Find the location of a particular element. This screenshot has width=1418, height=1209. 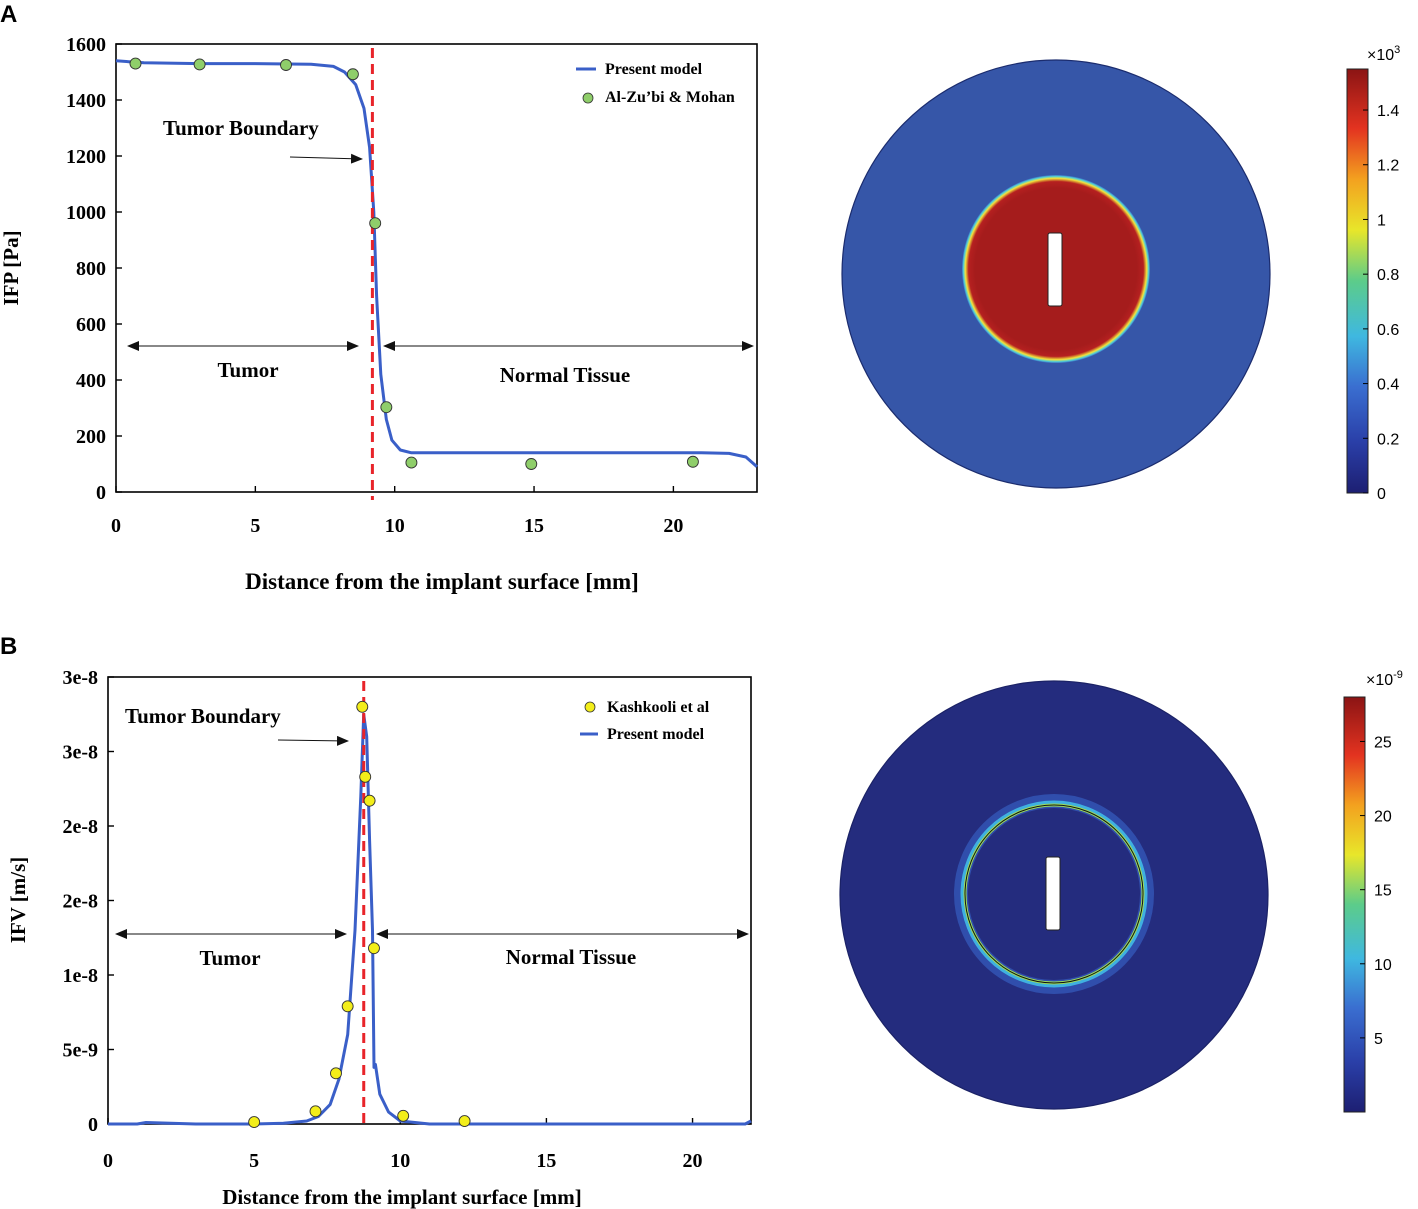

colorbar-ticks: 1.4 1.2 1 0.8 0.6 0.4 0.2 0 is located at coordinates (1381, 303).